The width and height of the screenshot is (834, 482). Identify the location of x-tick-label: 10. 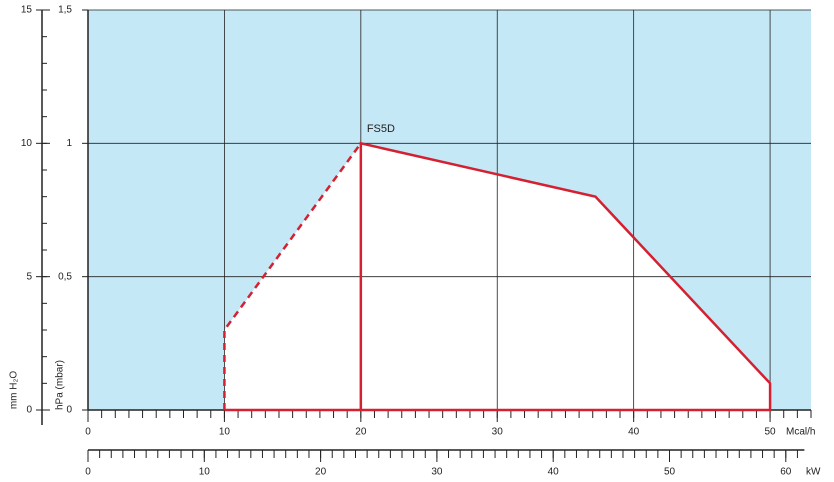
(225, 432).